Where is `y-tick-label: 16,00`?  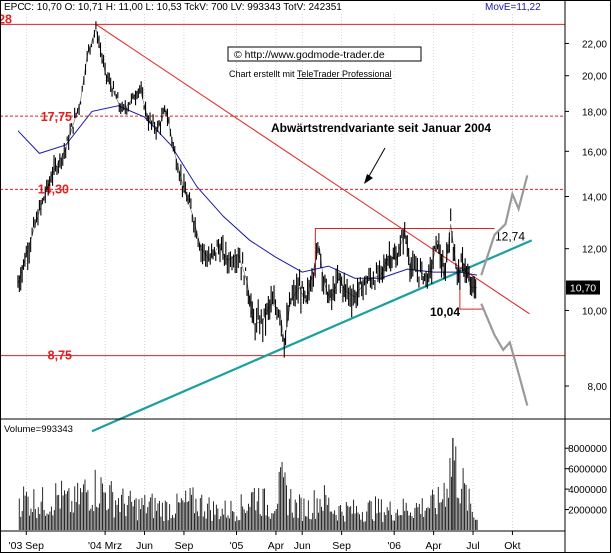
y-tick-label: 16,00 is located at coordinates (594, 152).